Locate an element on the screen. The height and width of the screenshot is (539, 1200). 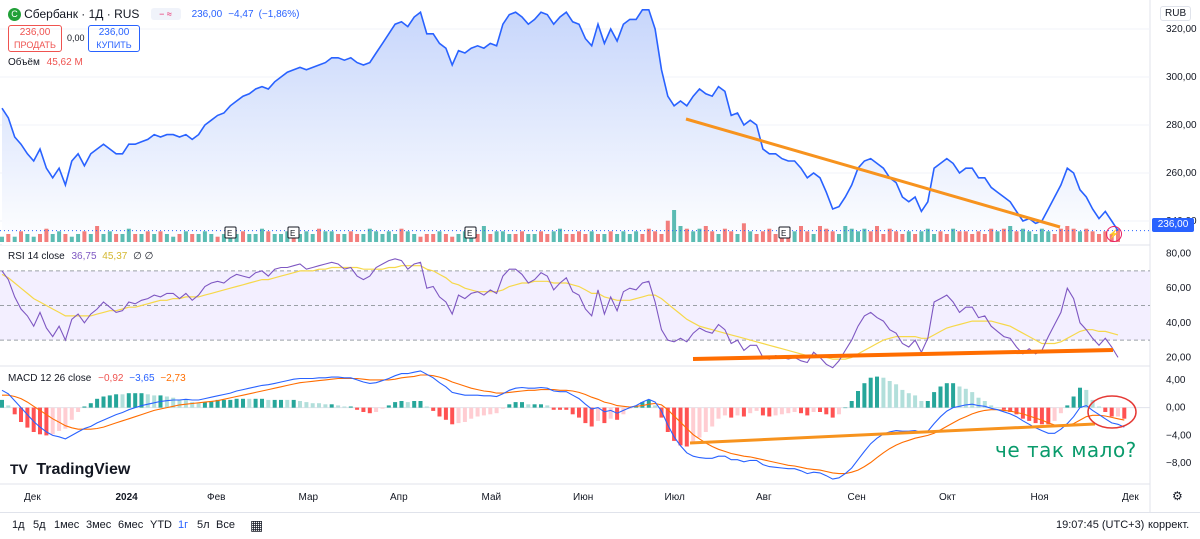
clock-time: 19:07:45 (UTC+3) is located at coordinates (1100, 525).